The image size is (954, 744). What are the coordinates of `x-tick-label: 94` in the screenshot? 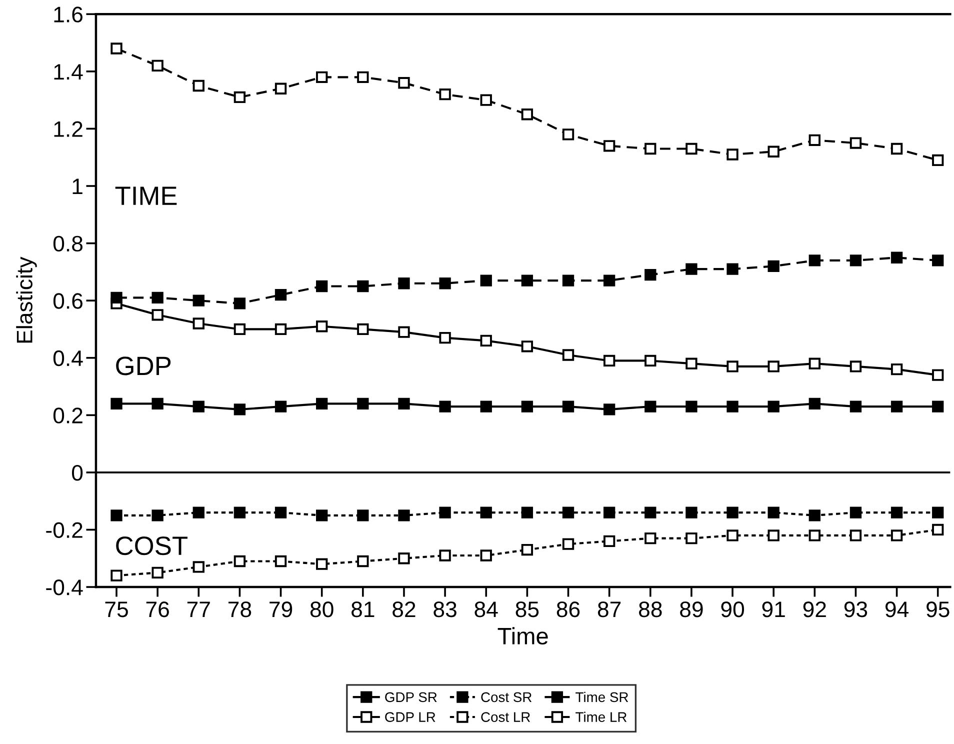 It's located at (897, 609).